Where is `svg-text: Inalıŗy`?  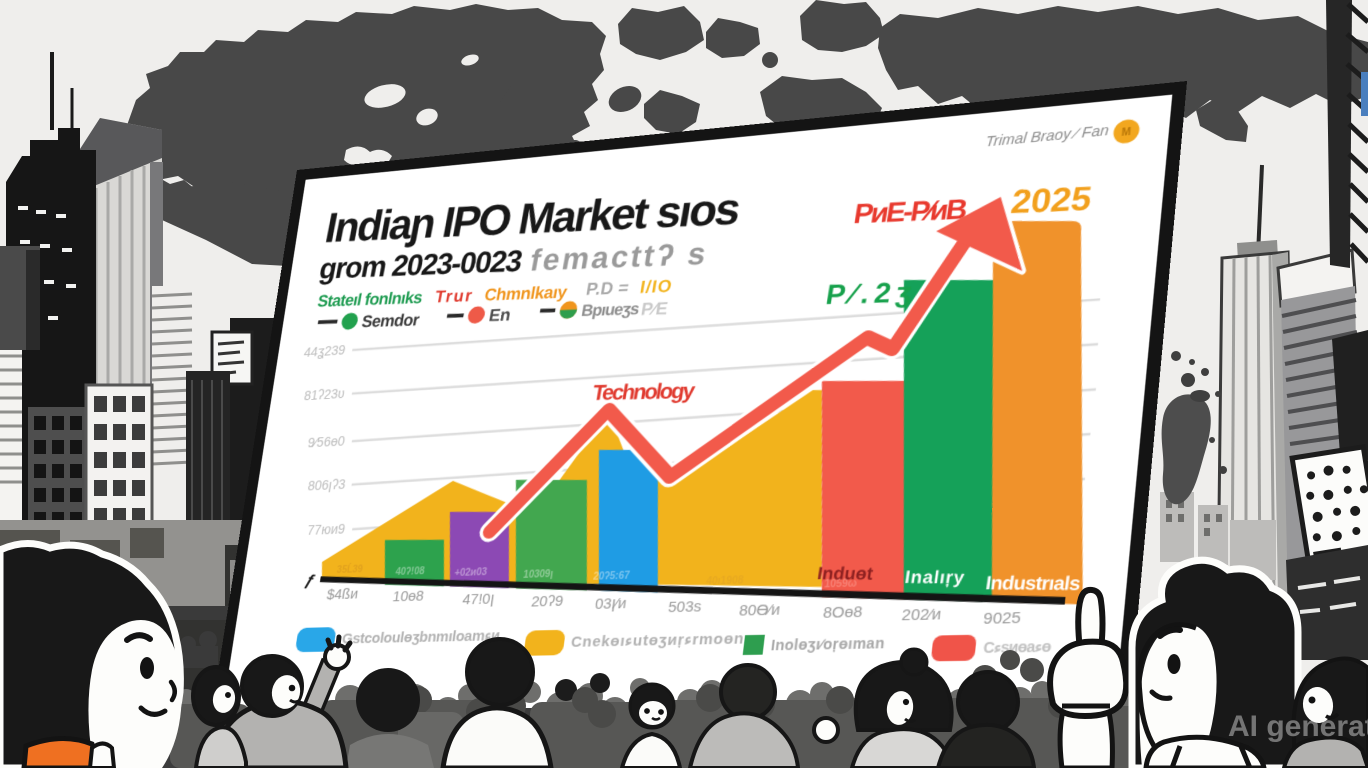 svg-text: Inalıŗy is located at coordinates (934, 578).